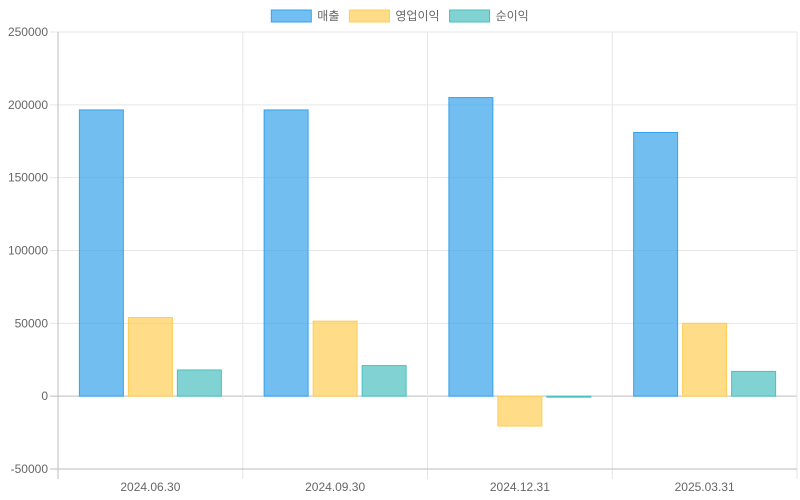  Describe the element at coordinates (30, 469) in the screenshot. I see `y-tick-label: -50000` at that location.